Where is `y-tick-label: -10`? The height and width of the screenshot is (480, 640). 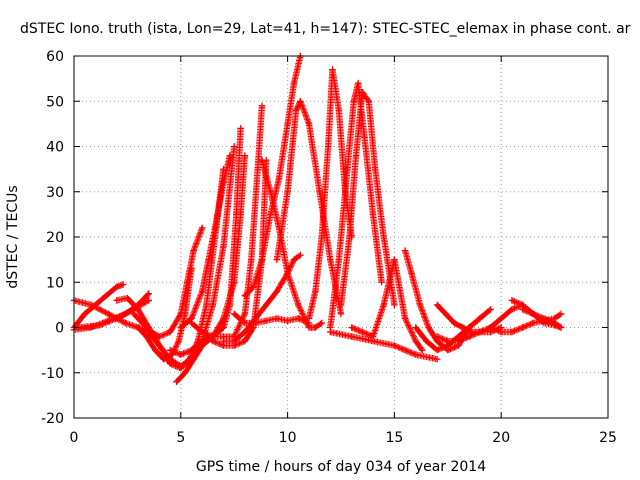 y-tick-label: -10 is located at coordinates (52, 374).